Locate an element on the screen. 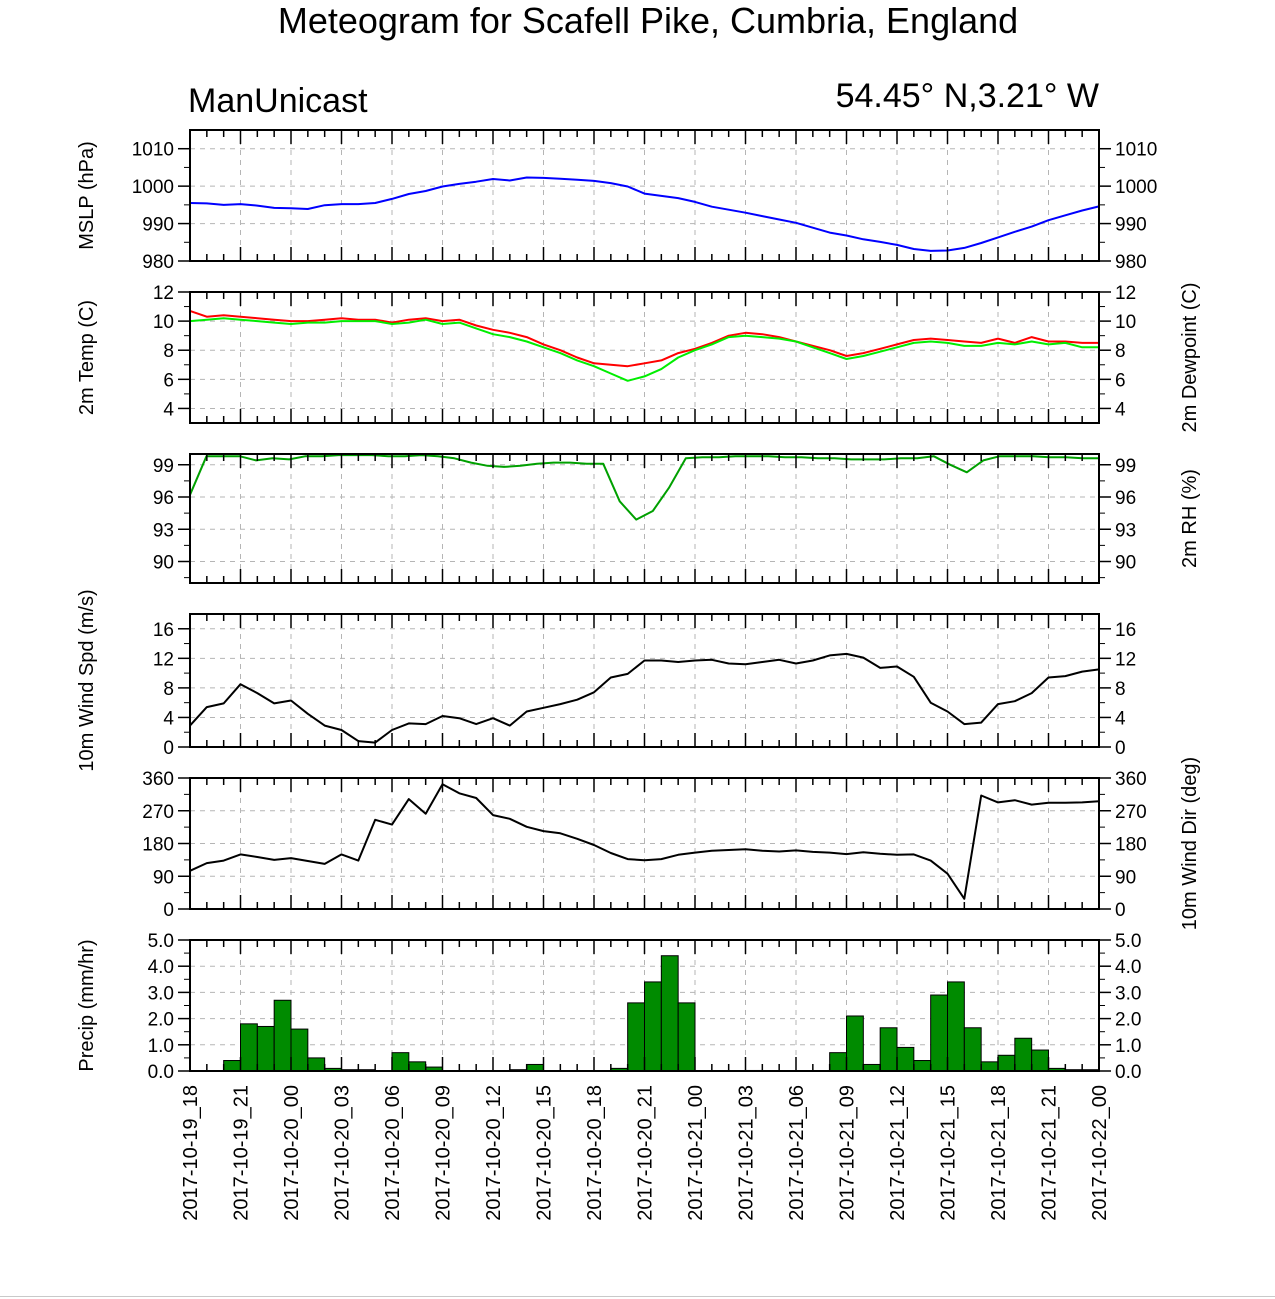 Image resolution: width=1275 pixels, height=1299 pixels. y-axis-title-right: 2m RH (%) is located at coordinates (1190, 518).